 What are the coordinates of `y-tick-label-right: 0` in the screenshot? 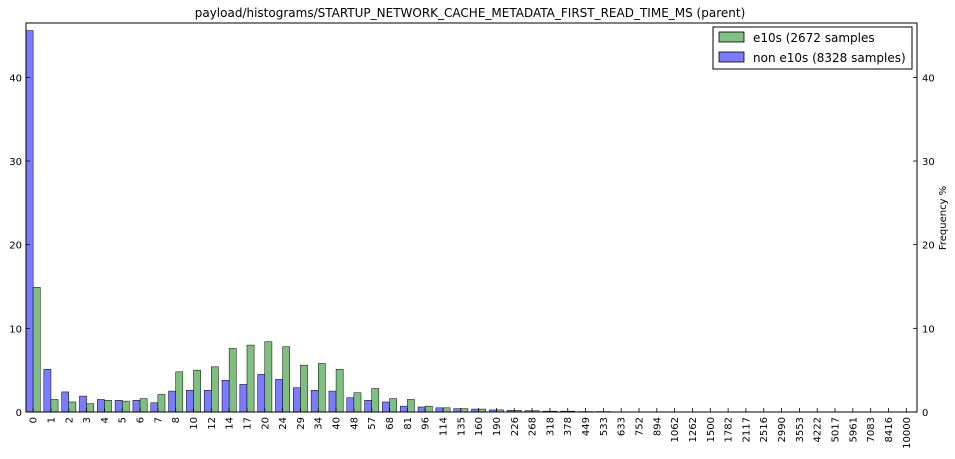 It's located at (925, 413).